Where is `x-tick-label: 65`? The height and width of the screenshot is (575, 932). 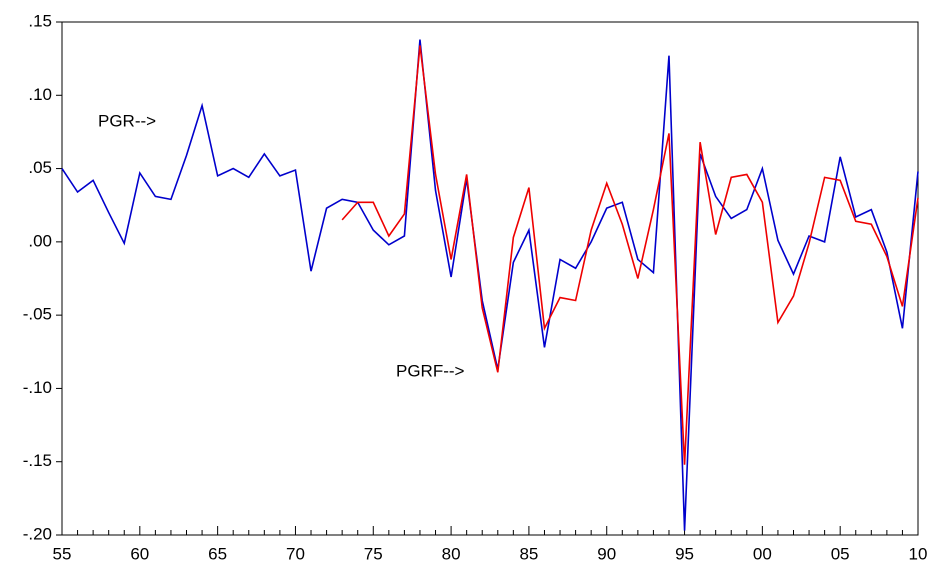 x-tick-label: 65 is located at coordinates (217, 553).